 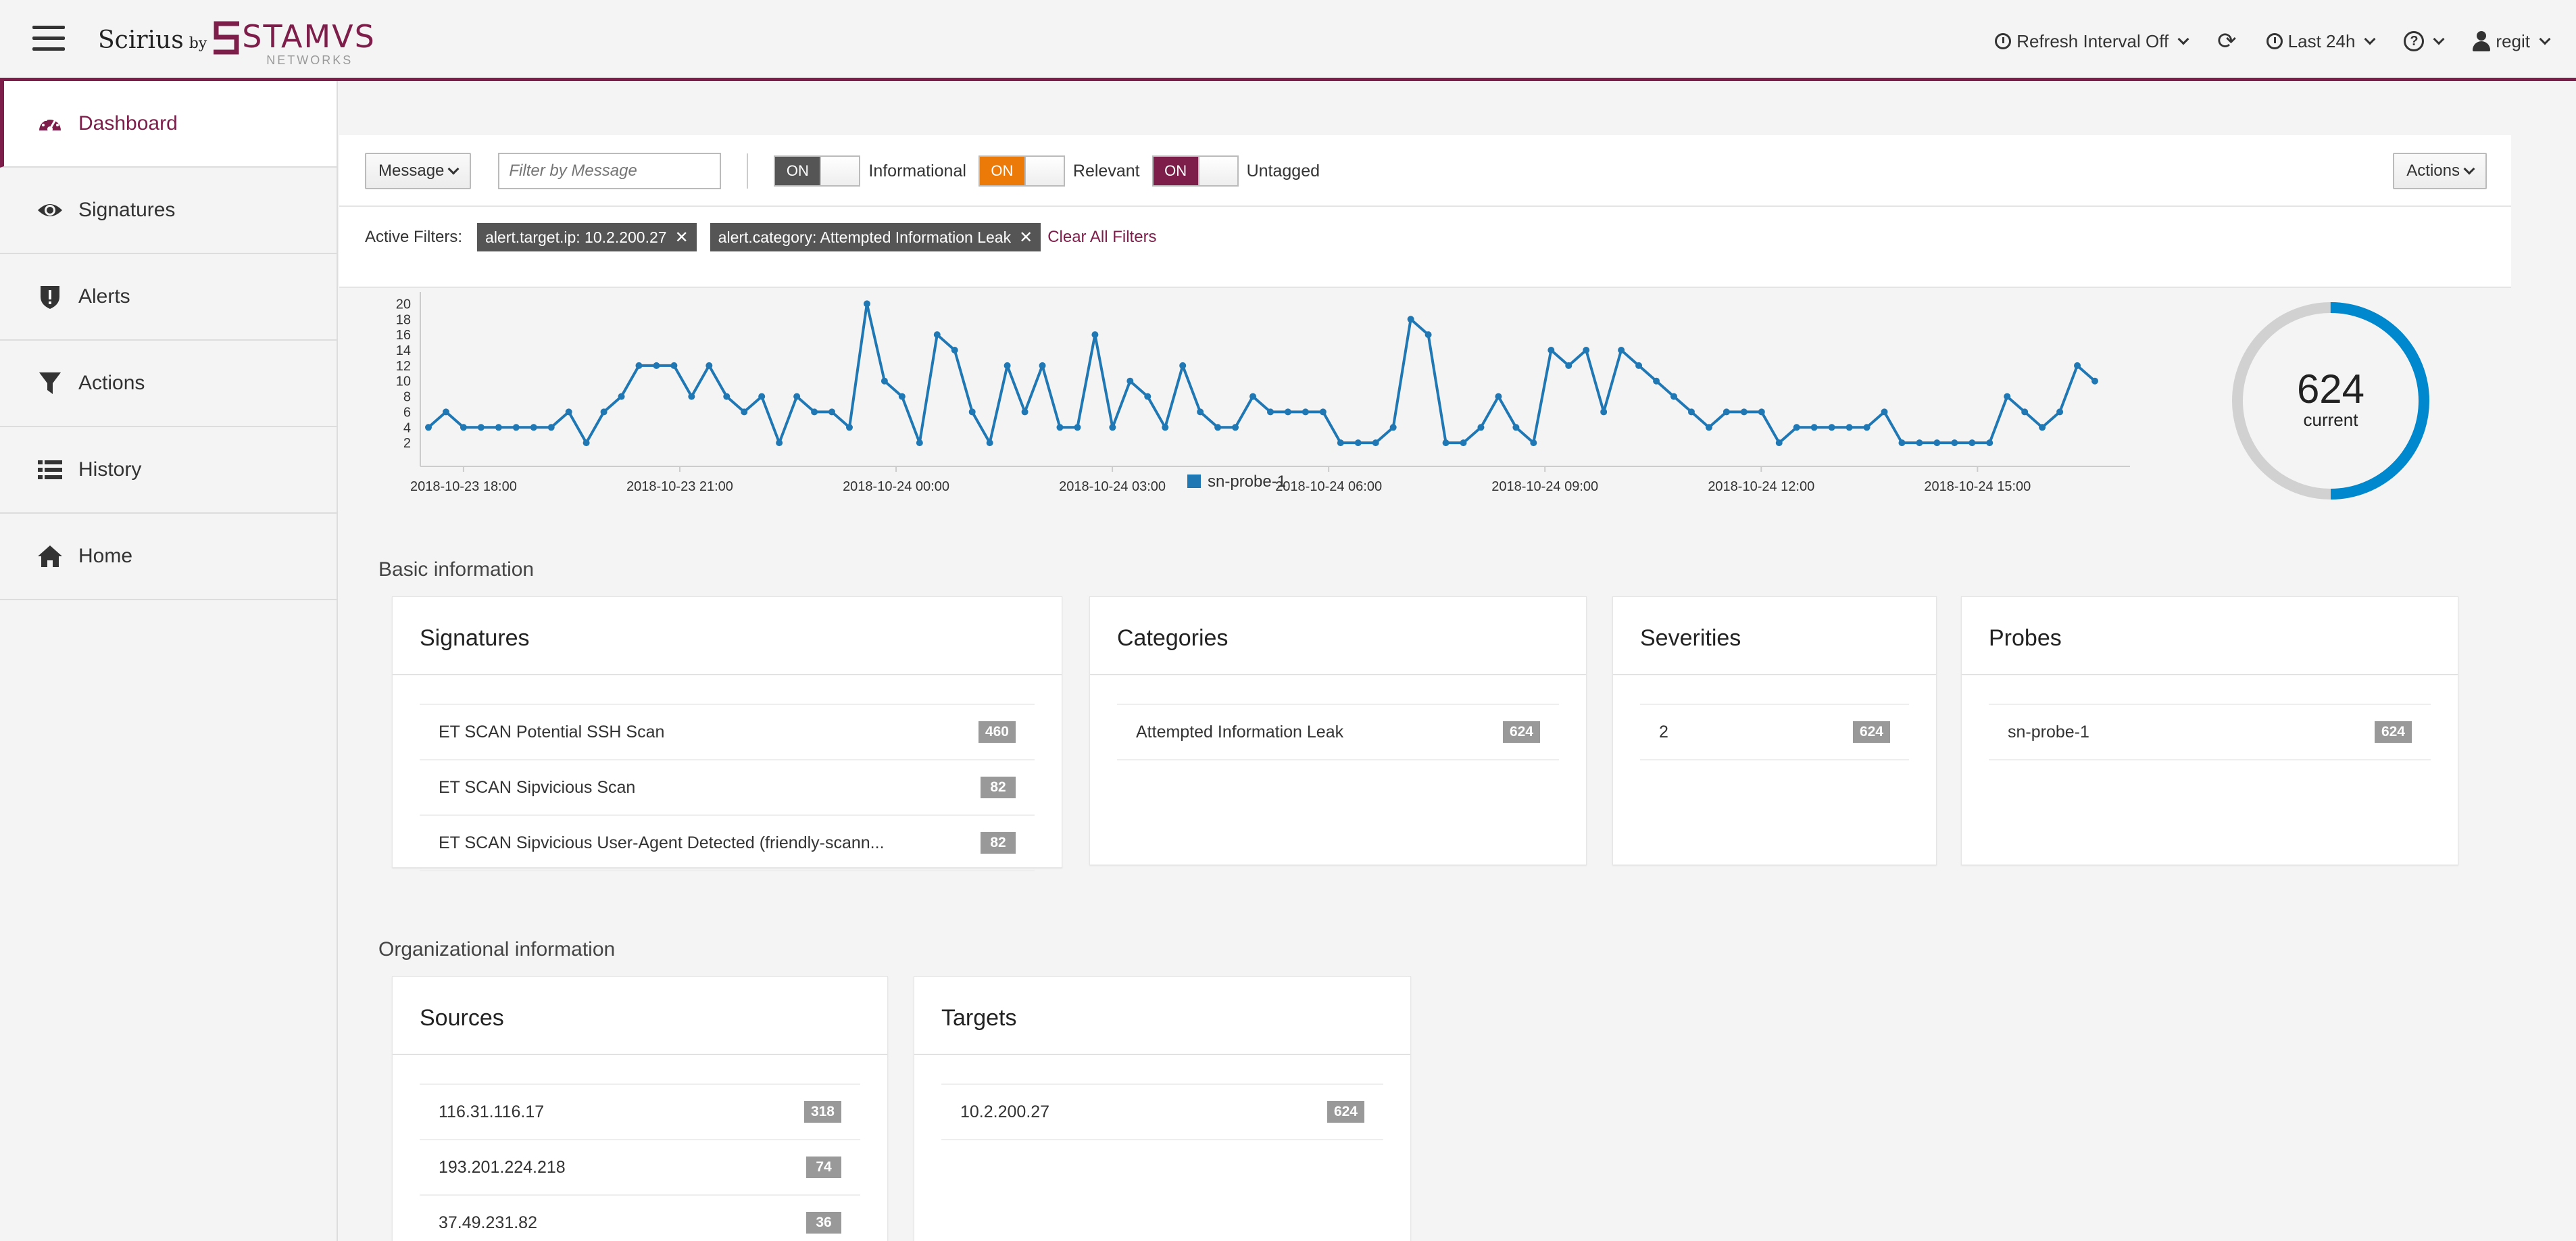 What do you see at coordinates (168, 557) in the screenshot?
I see `sidebar-item-home: Home` at bounding box center [168, 557].